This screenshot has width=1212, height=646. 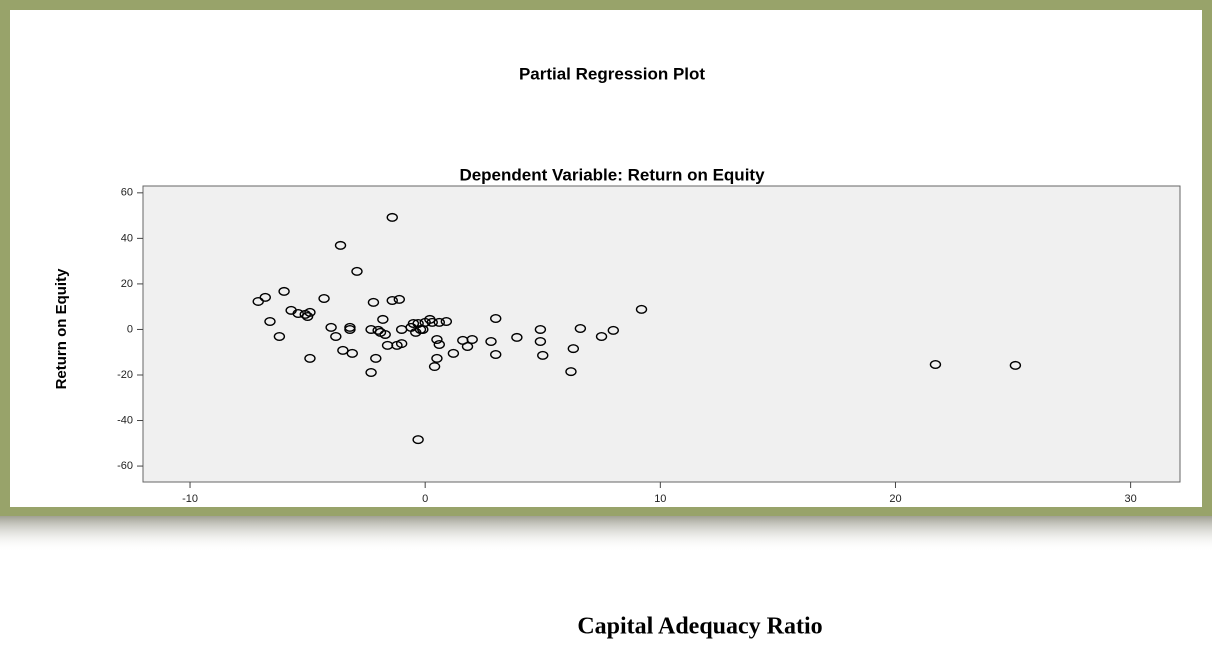 What do you see at coordinates (127, 193) in the screenshot?
I see `y-tick-label: 60` at bounding box center [127, 193].